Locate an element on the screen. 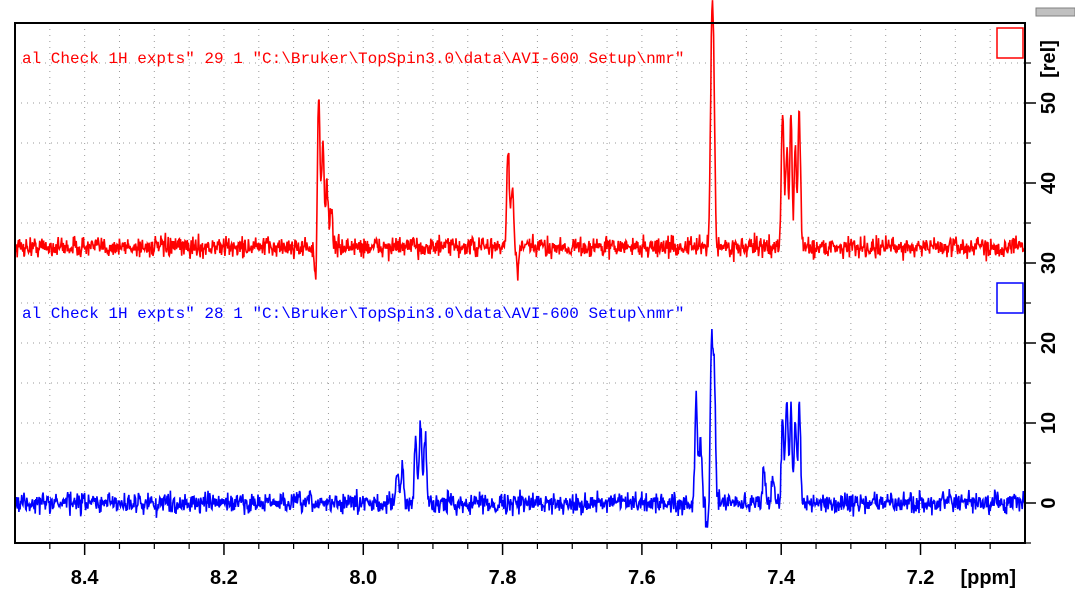 This screenshot has width=1075, height=592. y-axis: 0 10 20 30 40 50 [rel] is located at coordinates (1050, 275).